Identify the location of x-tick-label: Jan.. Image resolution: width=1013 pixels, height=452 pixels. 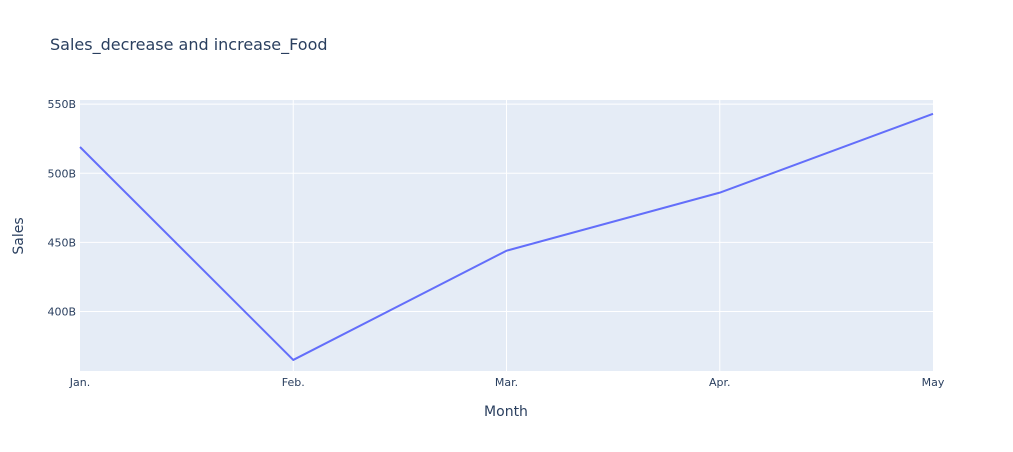
(79, 382).